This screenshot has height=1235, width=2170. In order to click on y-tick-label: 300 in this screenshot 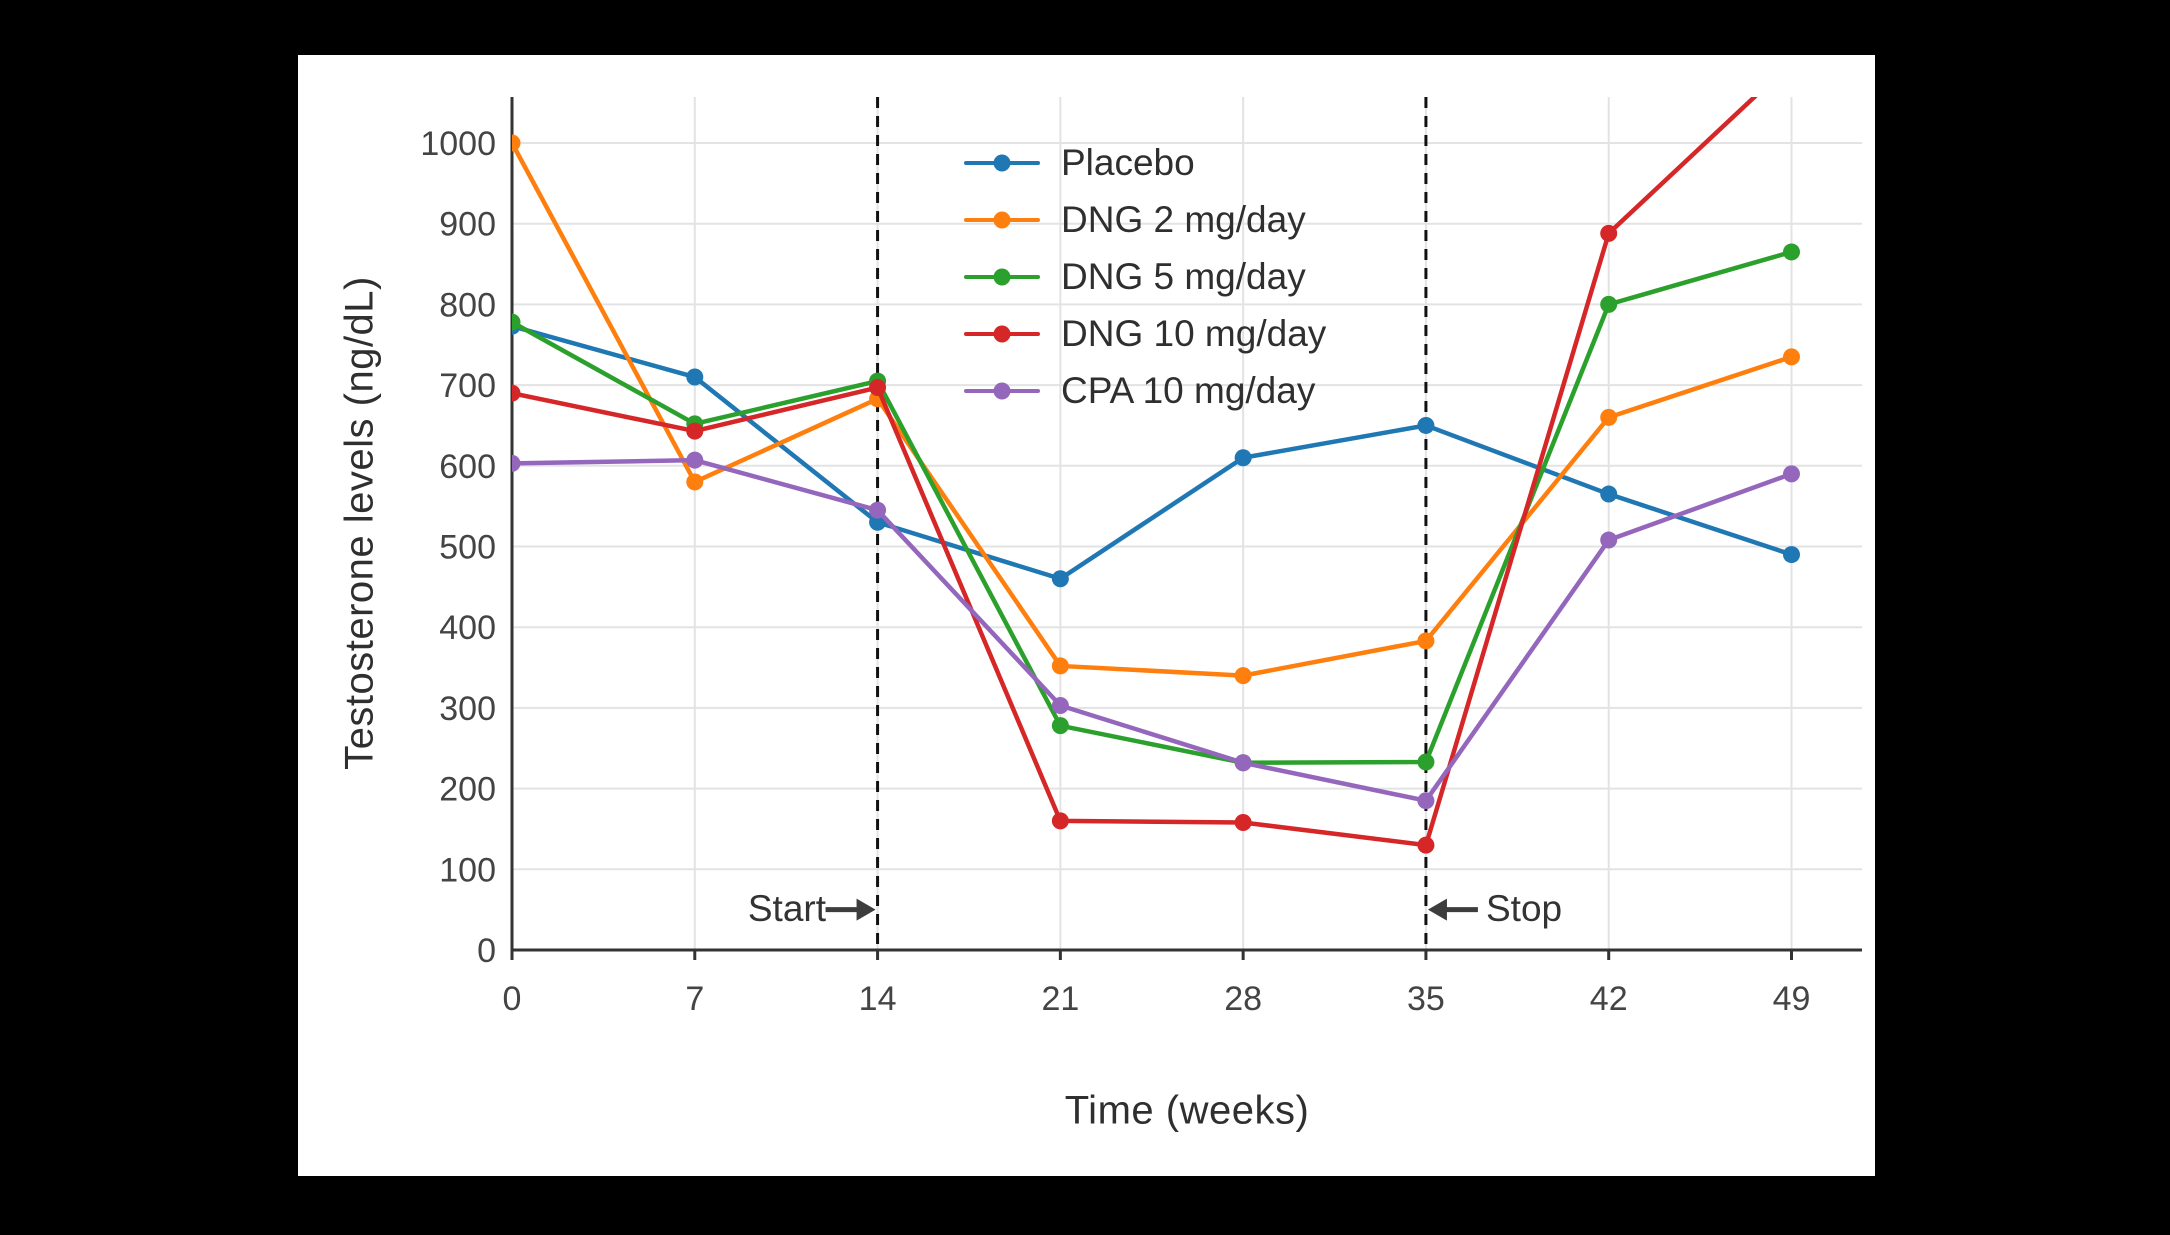, I will do `click(467, 709)`.